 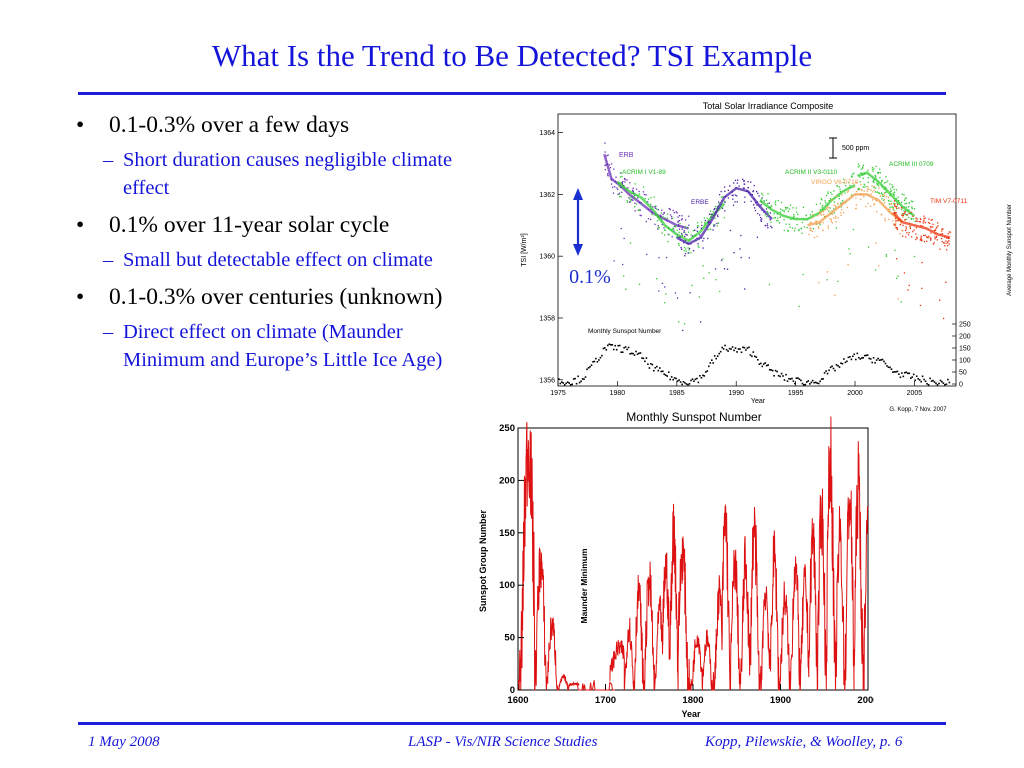 What do you see at coordinates (279, 260) in the screenshot?
I see `sub-bullet-item: – Small but detectable effect on climate` at bounding box center [279, 260].